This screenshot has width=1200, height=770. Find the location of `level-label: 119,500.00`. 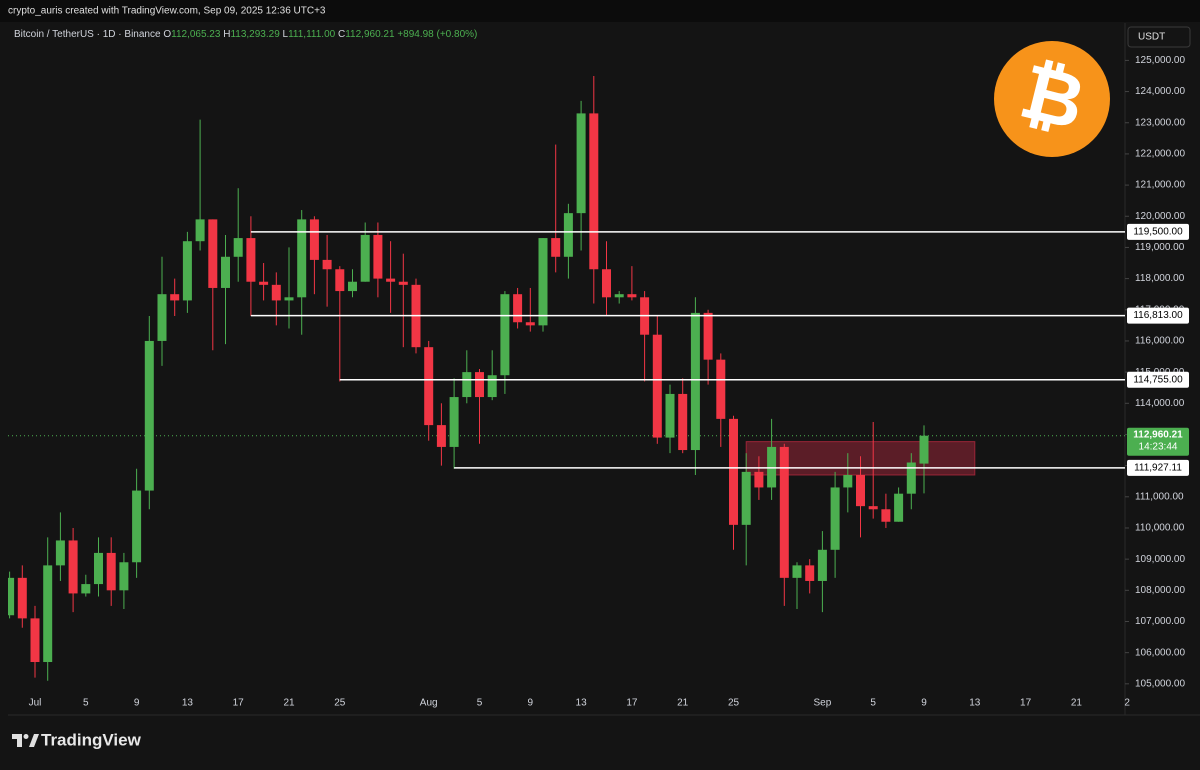

level-label: 119,500.00 is located at coordinates (1158, 231).